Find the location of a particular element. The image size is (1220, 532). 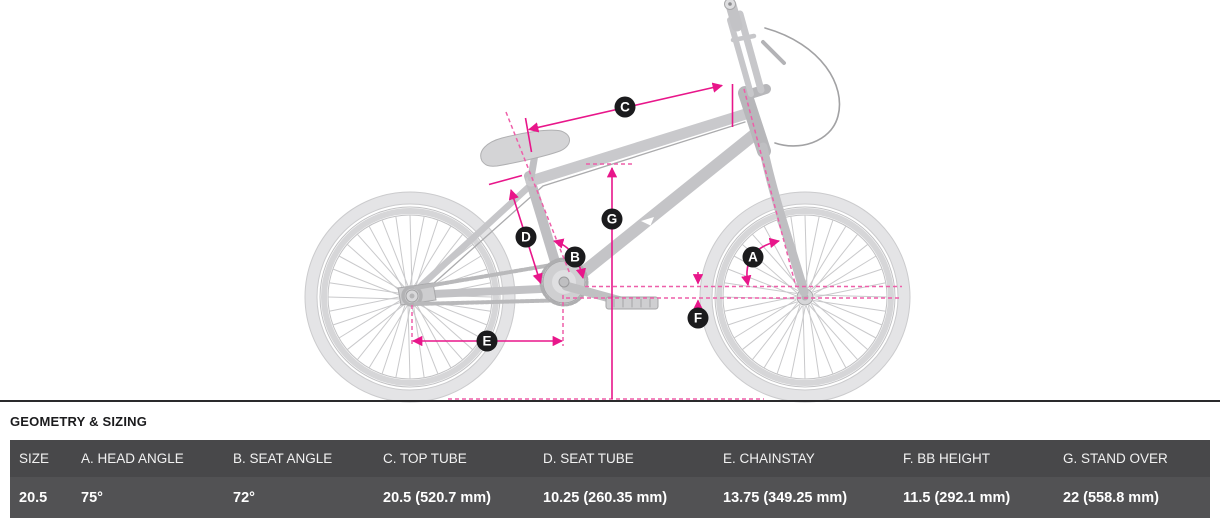

rear-wheel is located at coordinates (410, 297).